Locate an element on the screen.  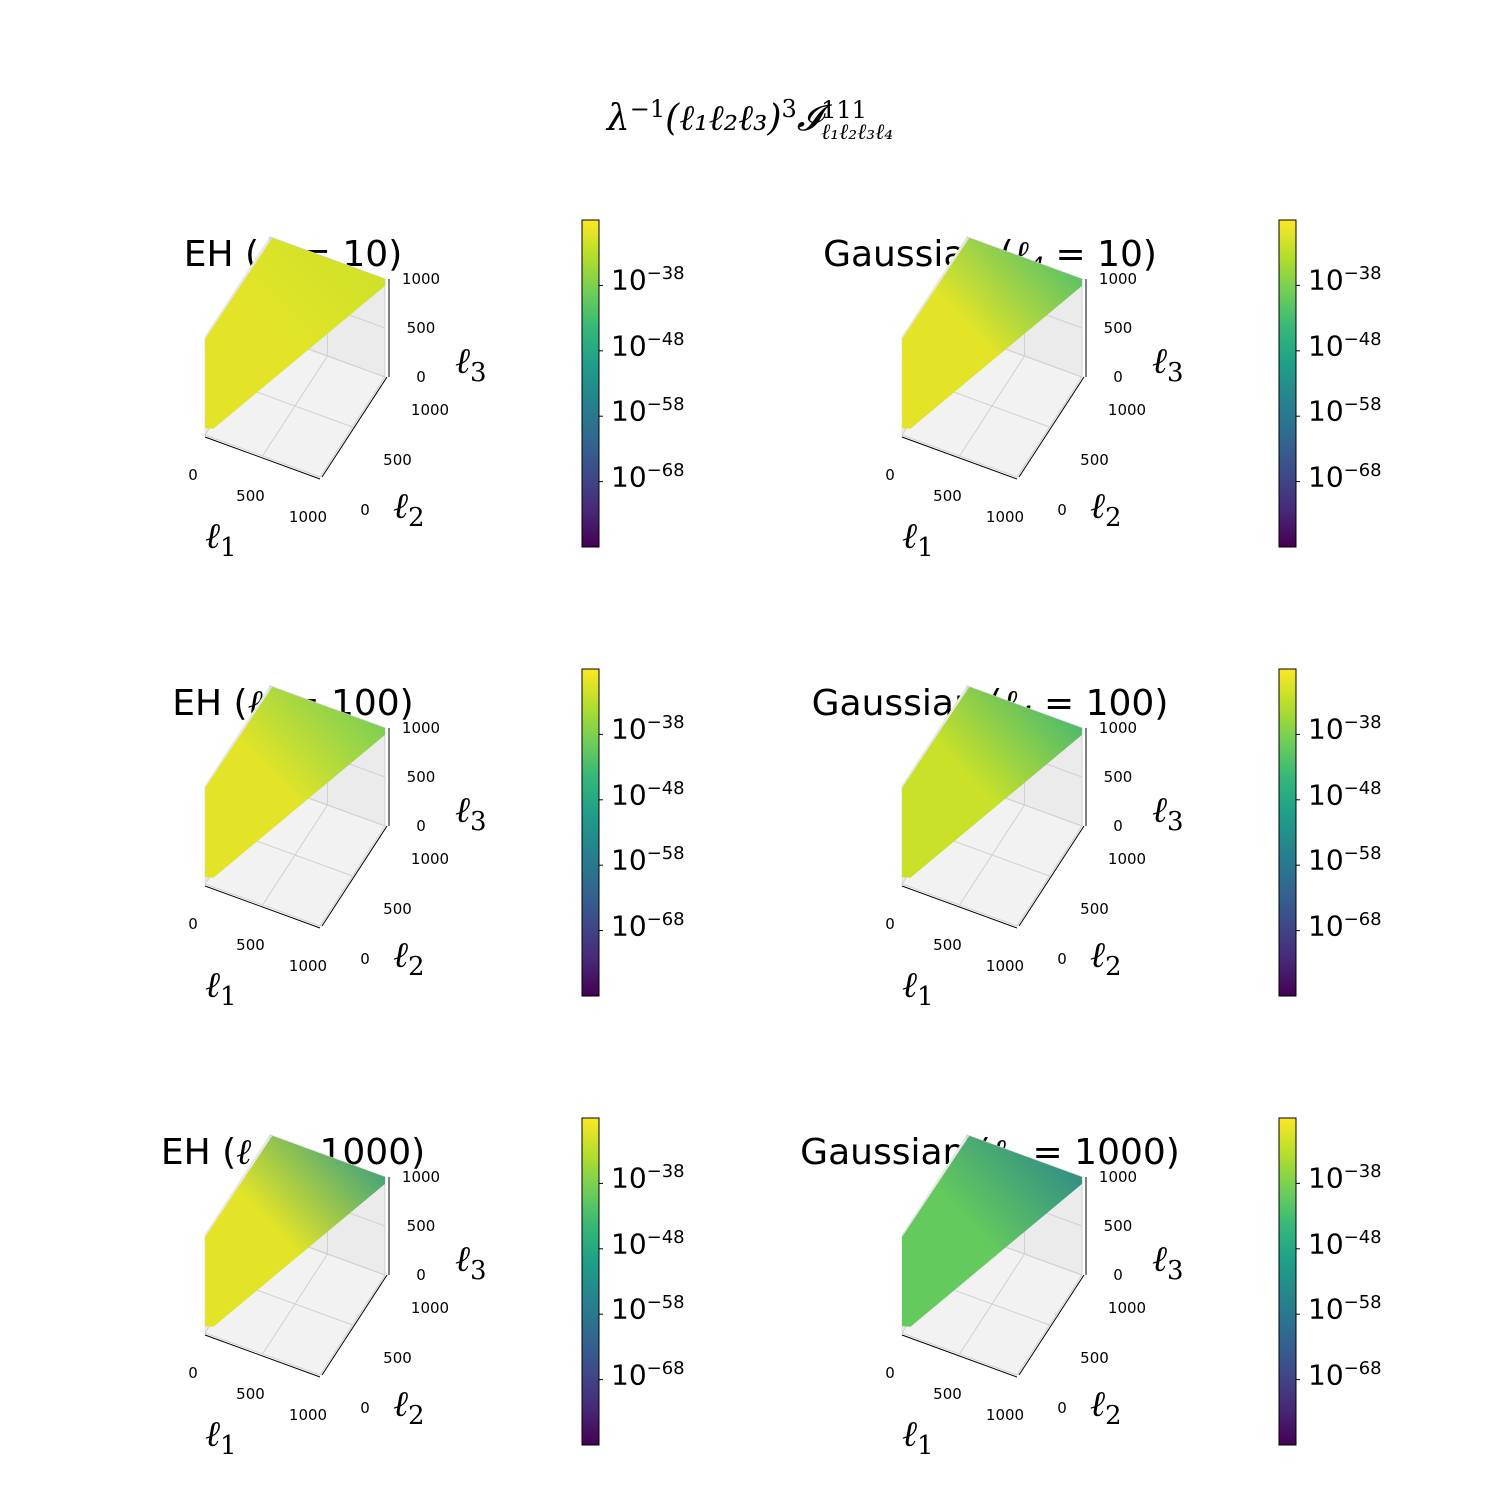
suptitle-indices: 111 ℓ₁ℓ₂ℓ₃ℓ₄ is located at coordinates (857, 121).